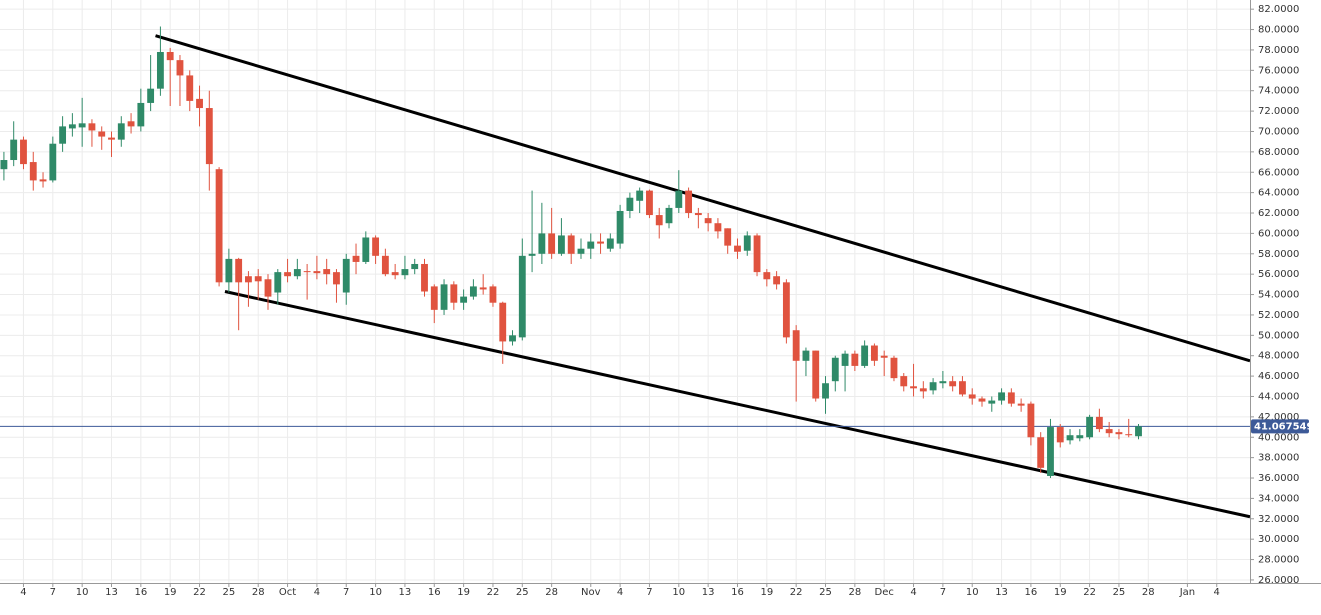  I want to click on x-tick-label: Dec, so click(884, 592).